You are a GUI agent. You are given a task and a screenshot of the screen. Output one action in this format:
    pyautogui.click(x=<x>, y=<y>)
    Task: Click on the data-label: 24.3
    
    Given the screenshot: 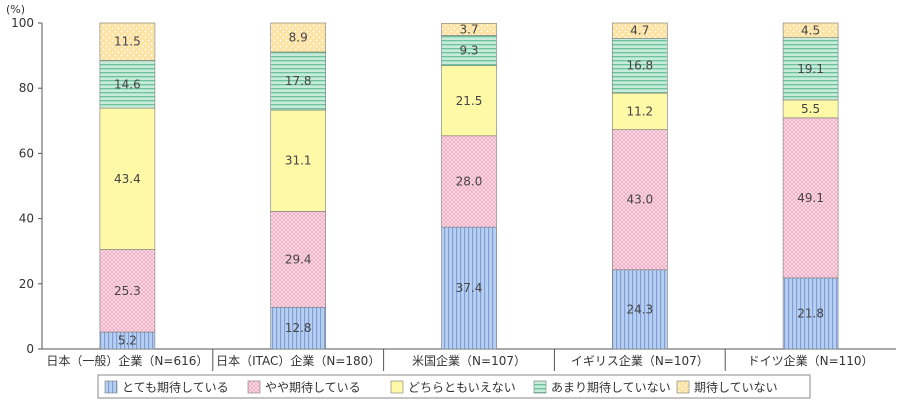 What is the action you would take?
    pyautogui.click(x=639, y=309)
    